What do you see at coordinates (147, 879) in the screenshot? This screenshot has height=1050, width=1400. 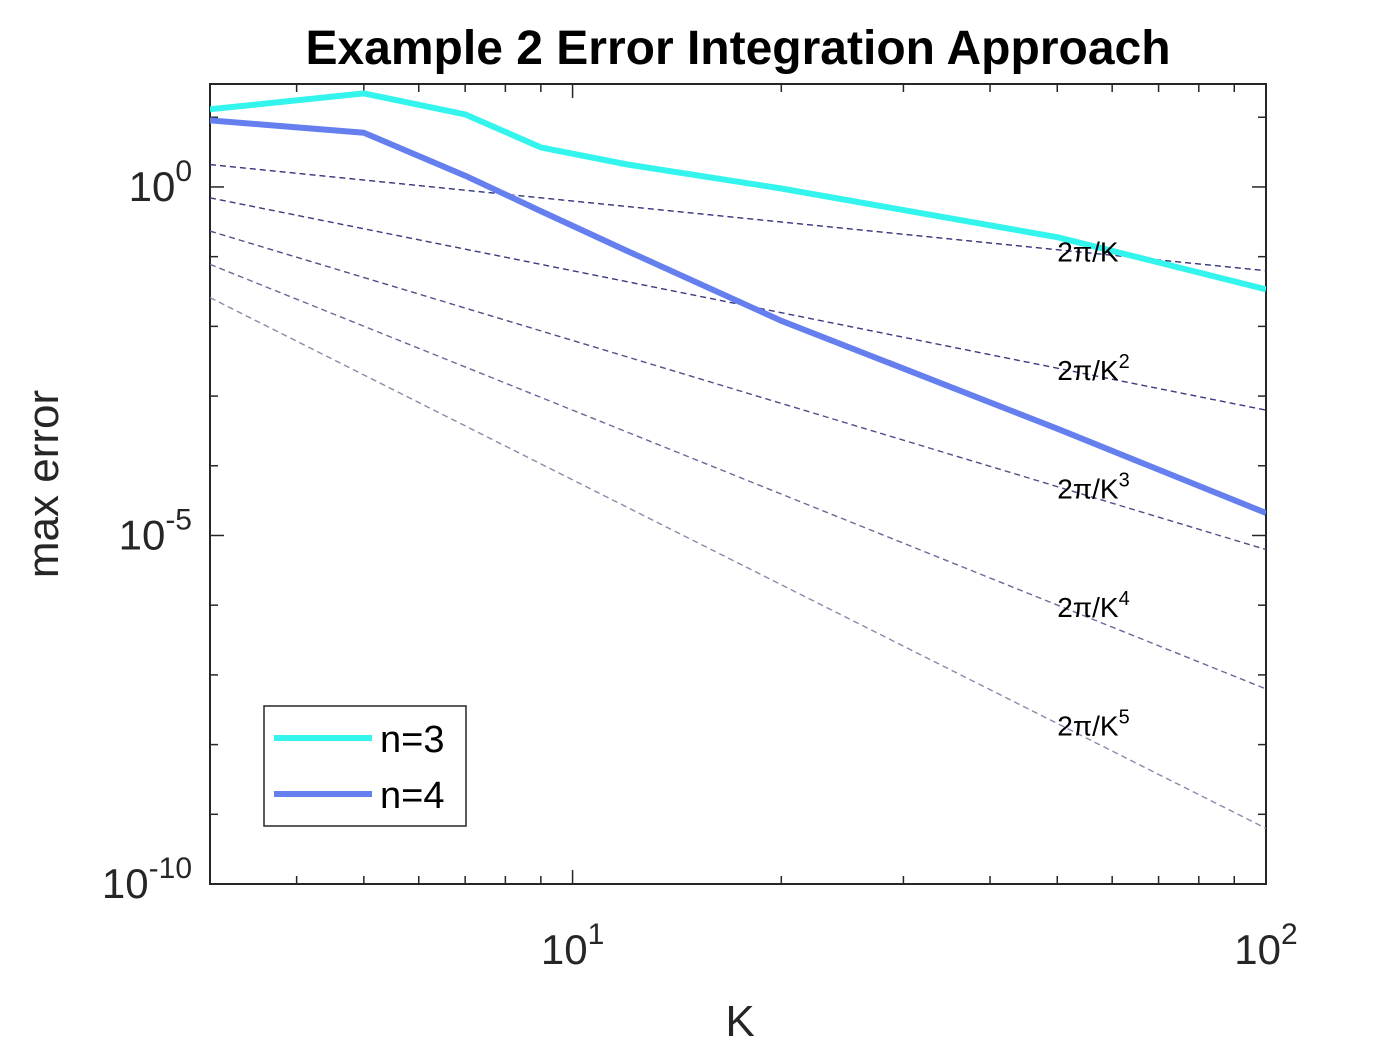 I see `y-tick-label: 10⁻¹⁰` at bounding box center [147, 879].